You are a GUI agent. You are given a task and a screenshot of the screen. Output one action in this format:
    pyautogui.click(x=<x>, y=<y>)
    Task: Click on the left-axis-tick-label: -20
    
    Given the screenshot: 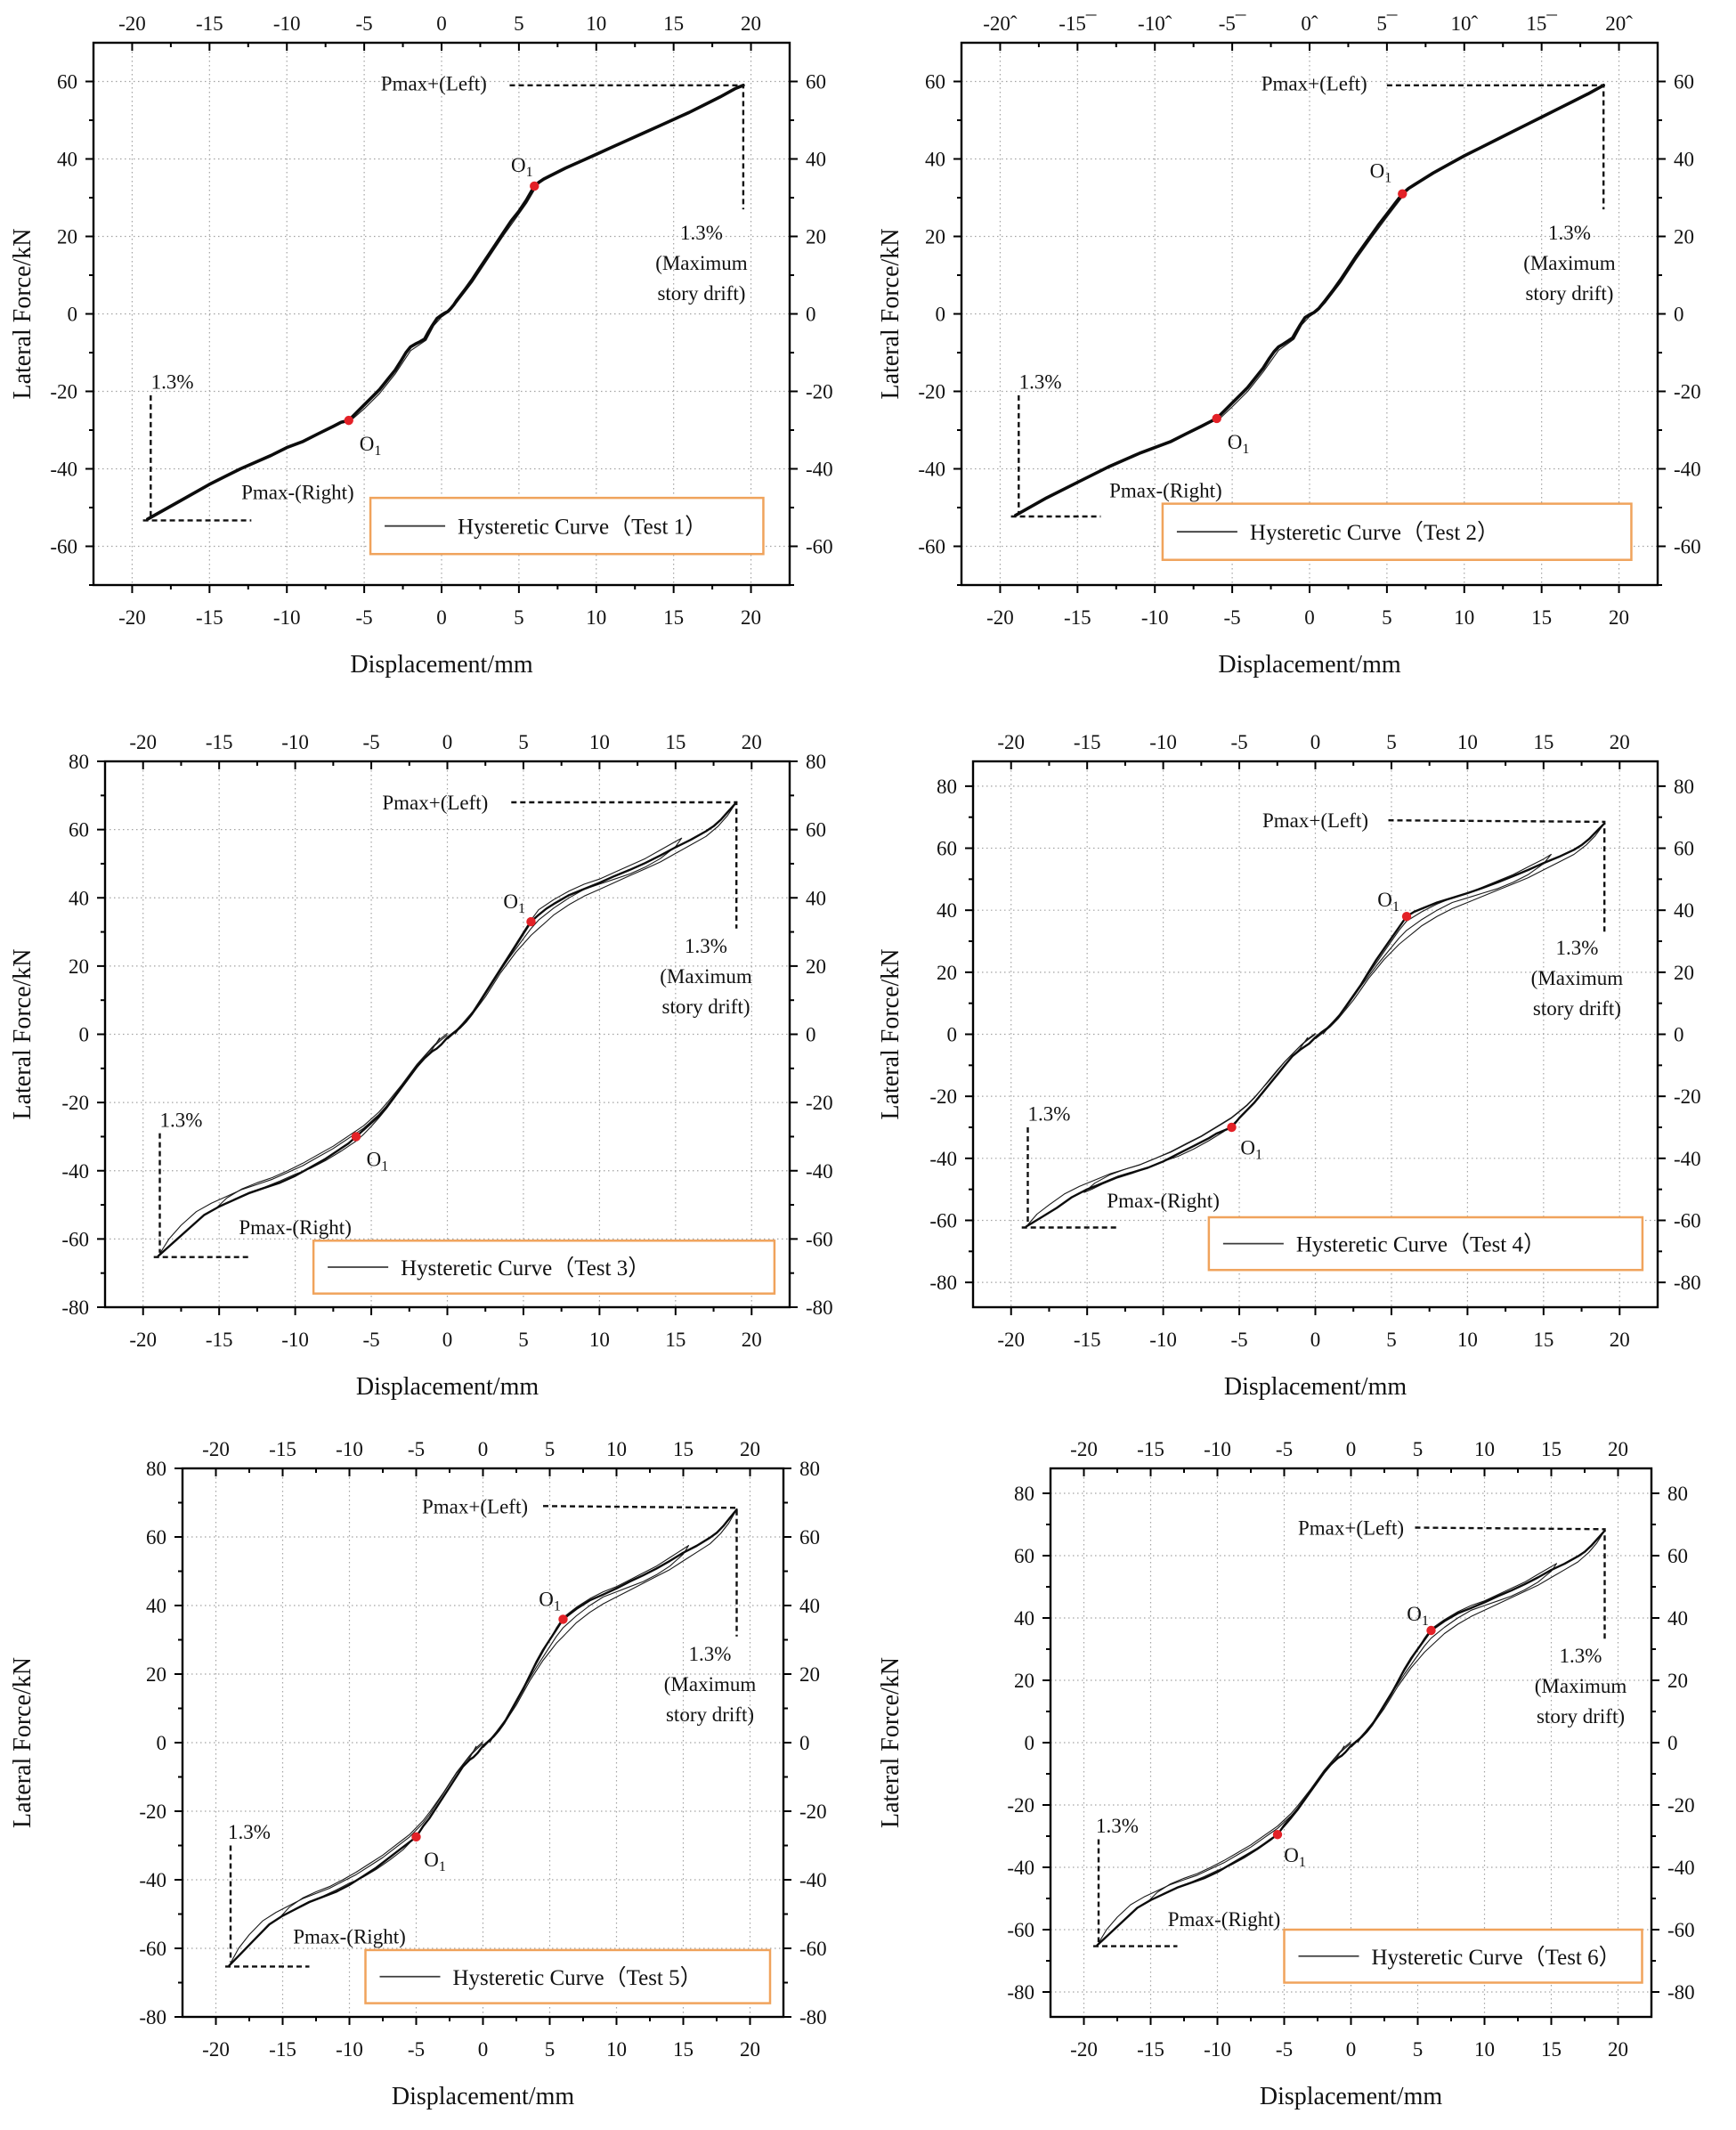 What is the action you would take?
    pyautogui.click(x=152, y=1812)
    